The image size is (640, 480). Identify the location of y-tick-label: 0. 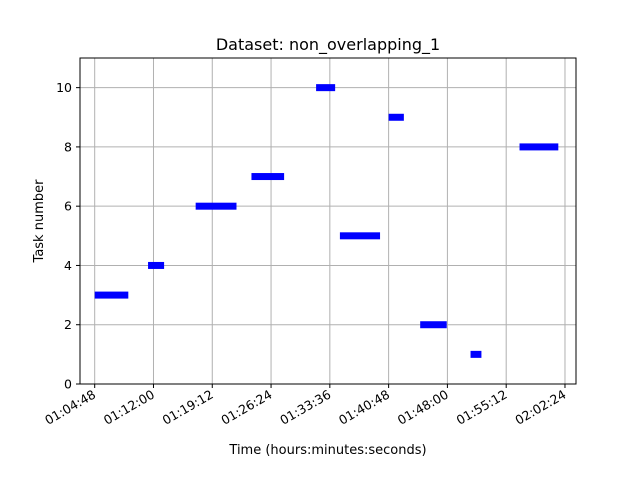
(68, 384).